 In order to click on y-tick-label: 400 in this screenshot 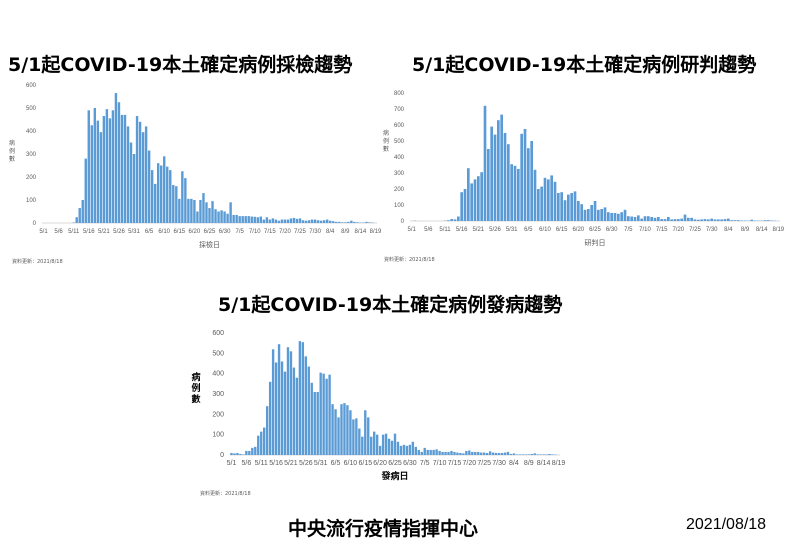, I will do `click(31, 132)`.